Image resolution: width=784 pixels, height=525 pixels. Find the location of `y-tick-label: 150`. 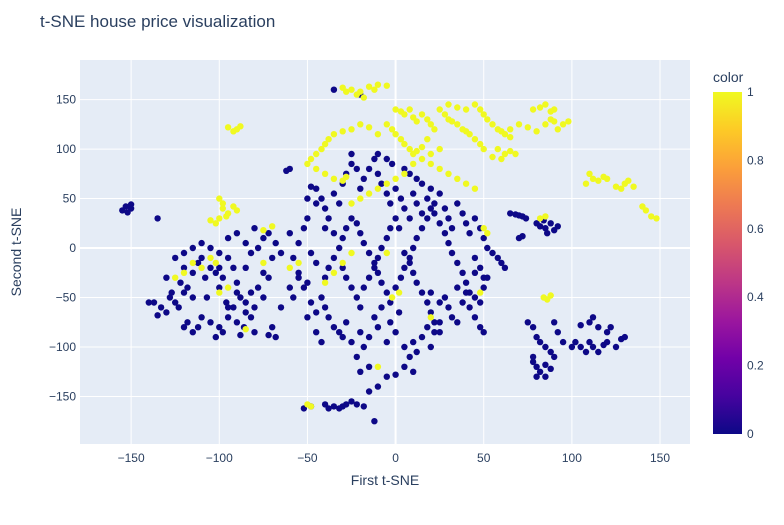

y-tick-label: 150 is located at coordinates (66, 100).